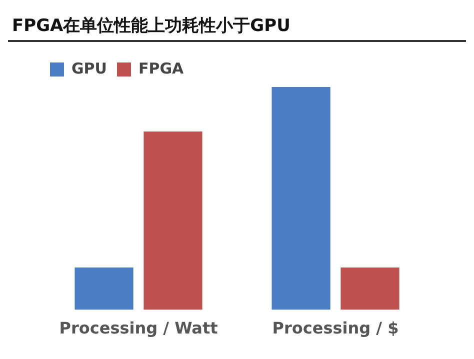 This screenshot has height=359, width=474. I want to click on x-tick-label: Processing / $, so click(335, 328).